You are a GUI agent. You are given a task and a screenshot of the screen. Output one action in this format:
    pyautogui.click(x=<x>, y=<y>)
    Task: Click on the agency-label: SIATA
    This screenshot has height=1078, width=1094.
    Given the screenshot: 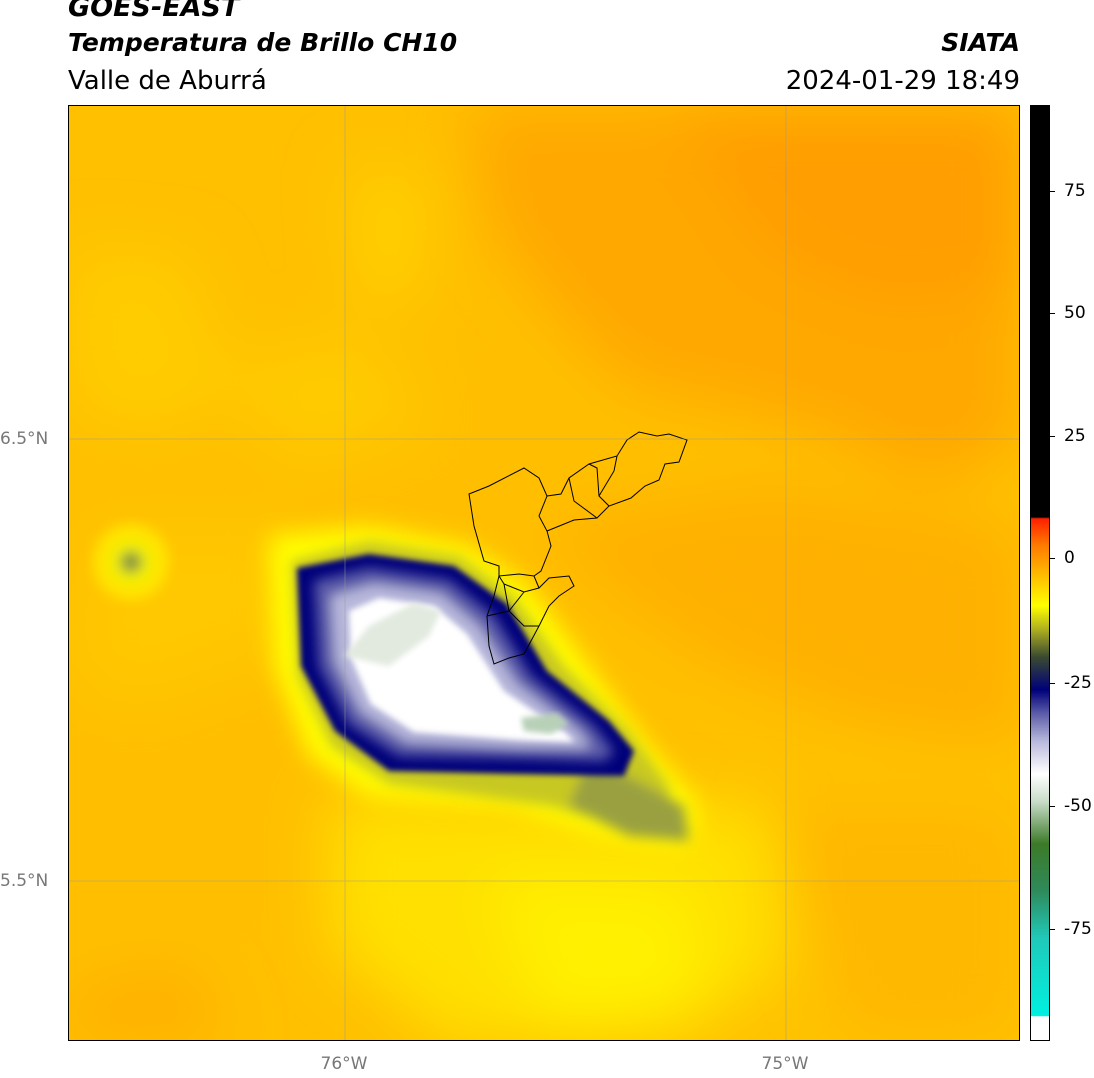 What is the action you would take?
    pyautogui.click(x=980, y=42)
    